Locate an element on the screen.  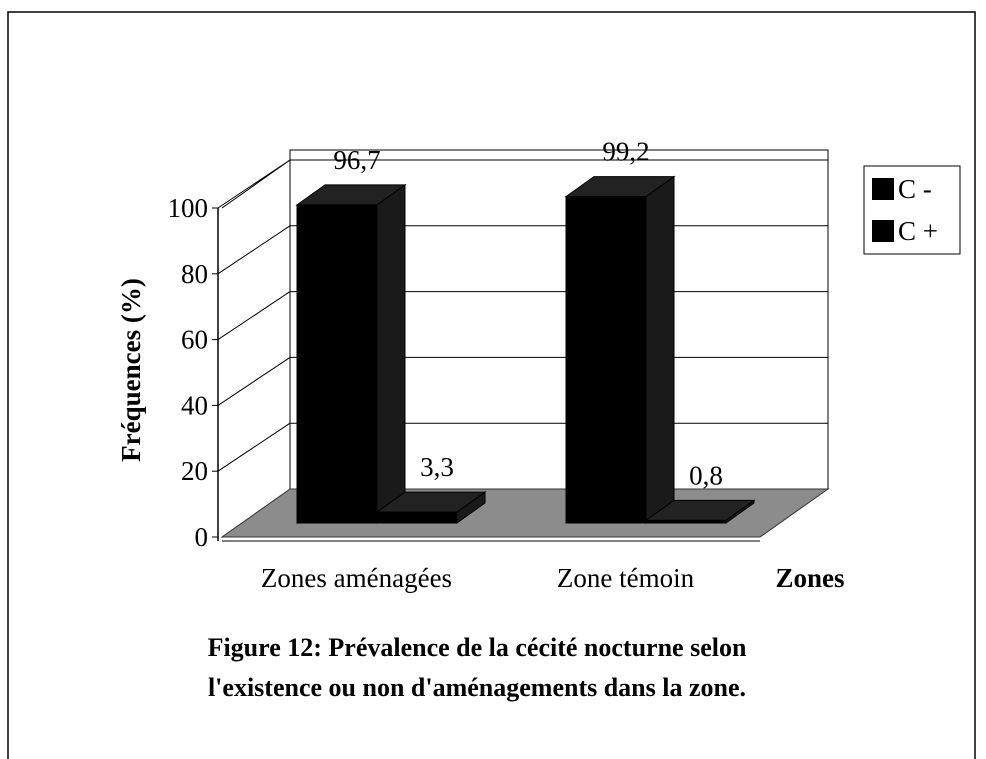
y-tick-label: 40 is located at coordinates (194, 405).